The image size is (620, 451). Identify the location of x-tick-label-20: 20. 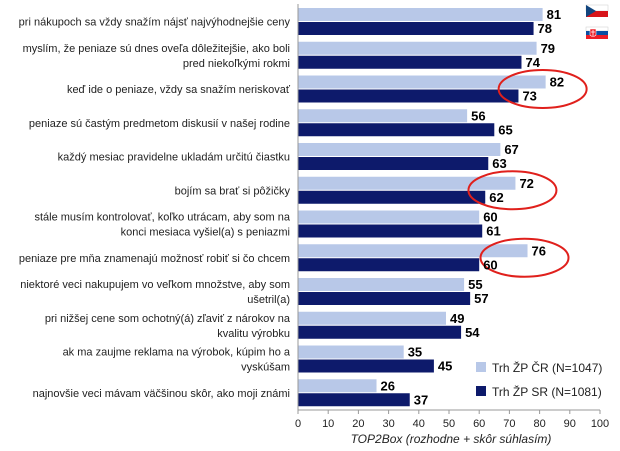
(358, 424).